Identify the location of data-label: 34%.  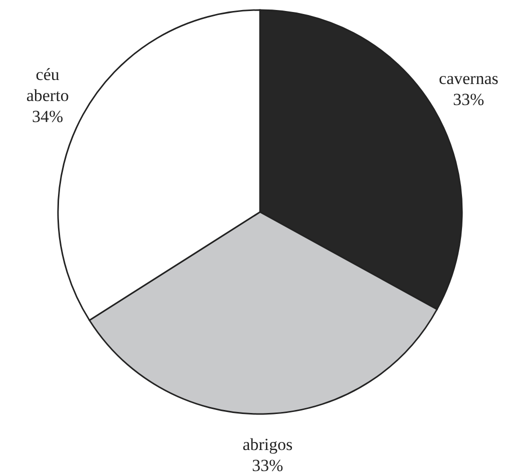
(48, 116).